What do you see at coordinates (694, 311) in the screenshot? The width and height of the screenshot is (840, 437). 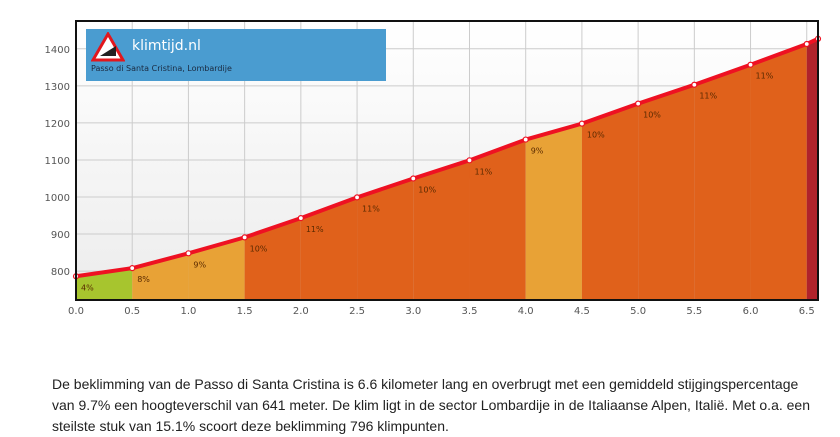 I see `x-tick-label: 5.5` at bounding box center [694, 311].